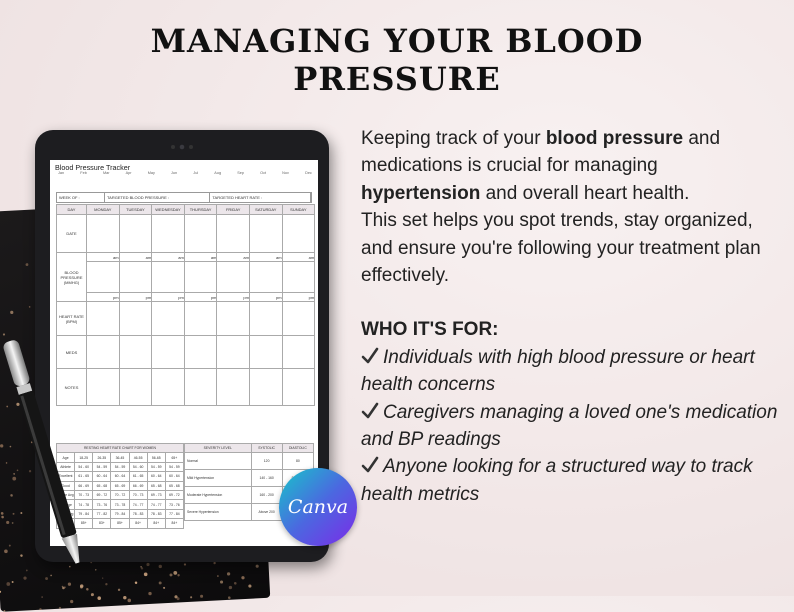 Image resolution: width=794 pixels, height=612 pixels. I want to click on check-icon, so click(370, 410).